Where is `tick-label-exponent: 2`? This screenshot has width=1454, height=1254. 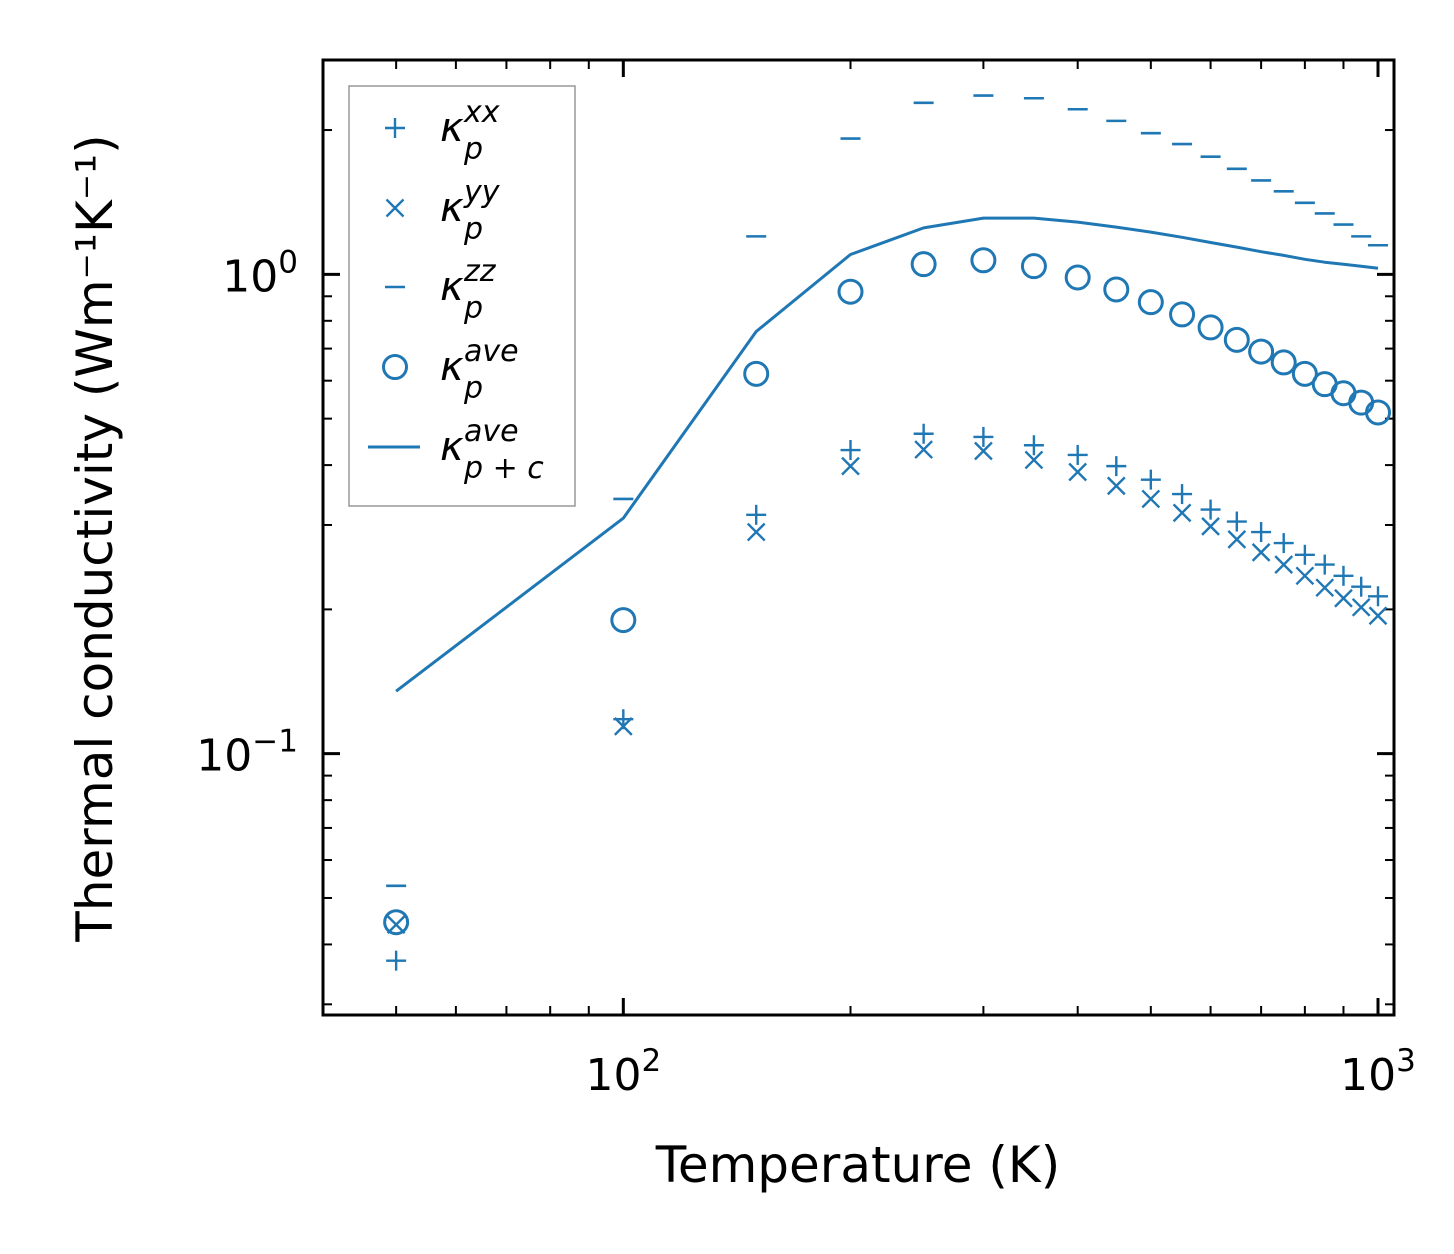
tick-label-exponent: 2 is located at coordinates (651, 1061).